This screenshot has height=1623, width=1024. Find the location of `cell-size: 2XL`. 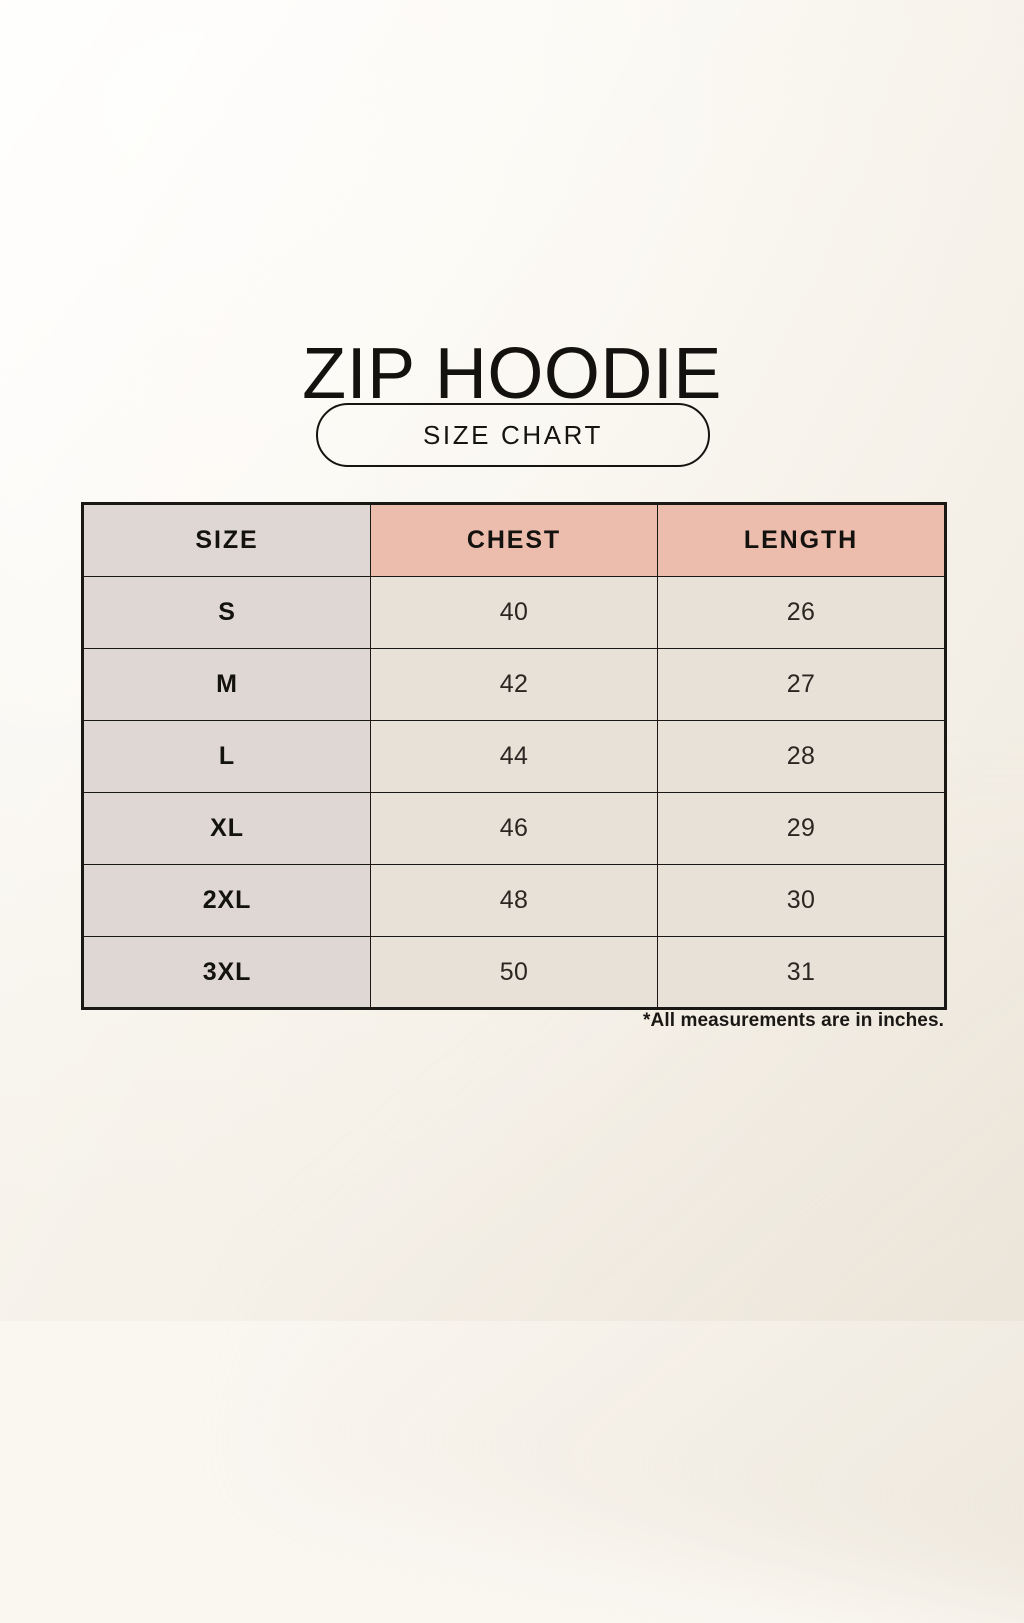

cell-size: 2XL is located at coordinates (226, 900).